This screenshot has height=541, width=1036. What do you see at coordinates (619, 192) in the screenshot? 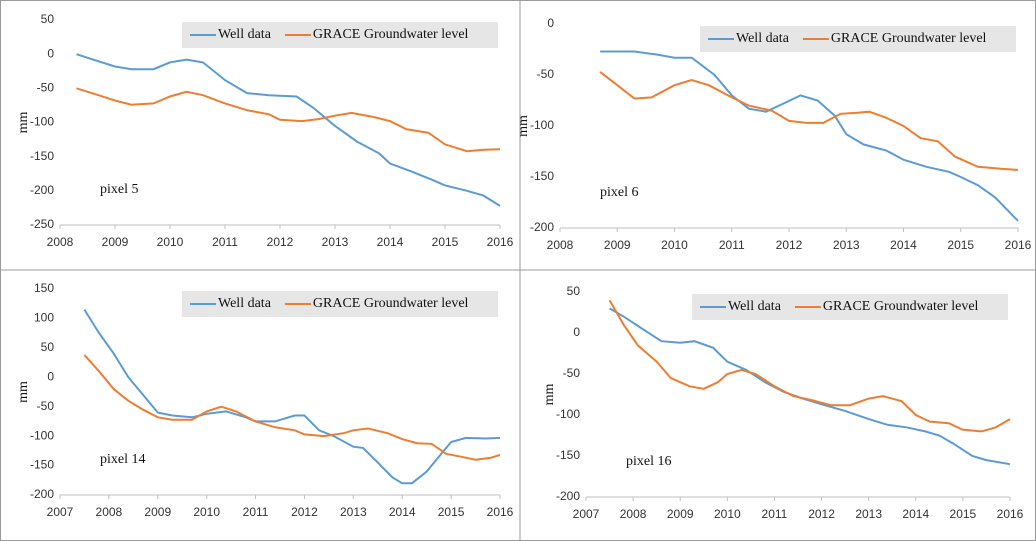
I see `annotation: pixel 6` at bounding box center [619, 192].